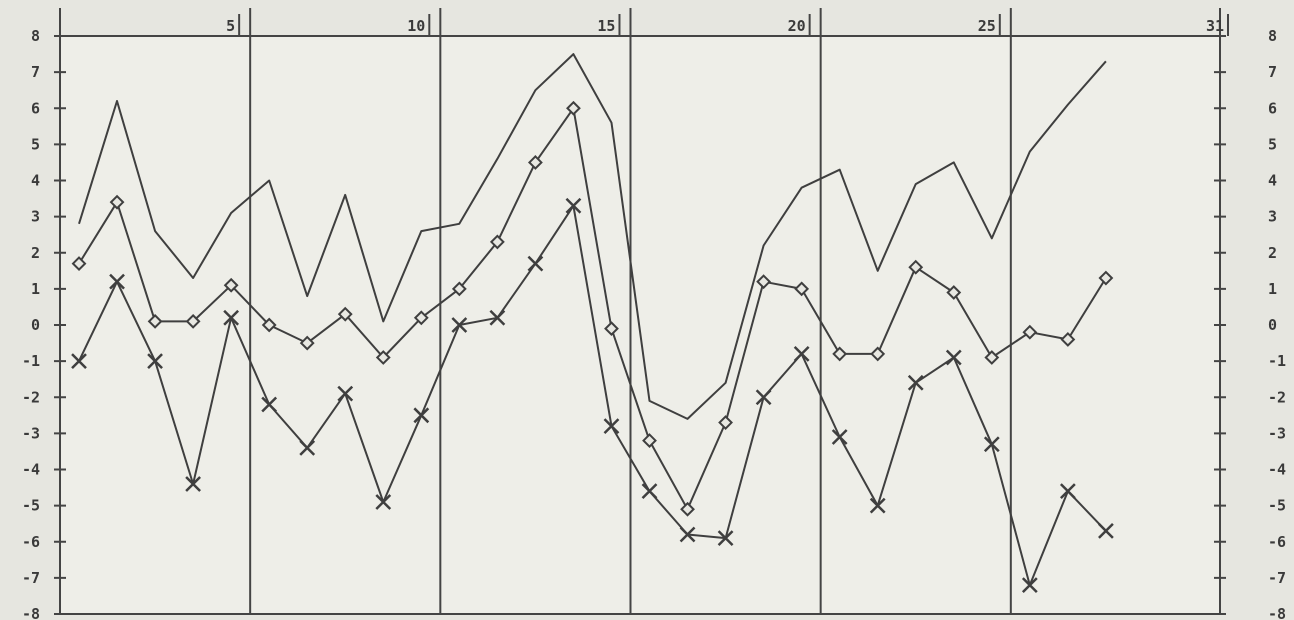  What do you see at coordinates (1272, 36) in the screenshot?
I see `y-tick-label-right: 8` at bounding box center [1272, 36].